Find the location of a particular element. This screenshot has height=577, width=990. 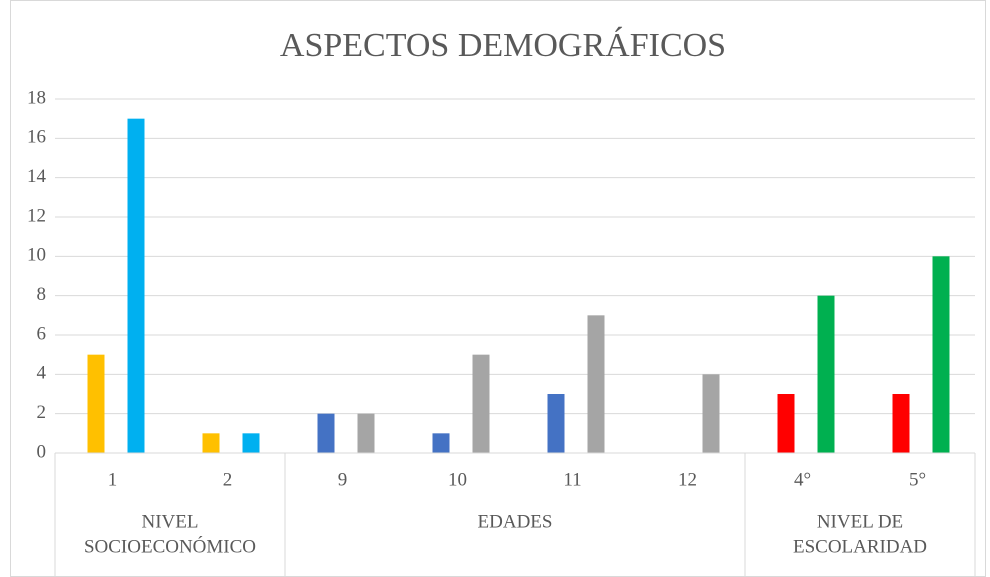

x-tick-label: 2 is located at coordinates (228, 479).